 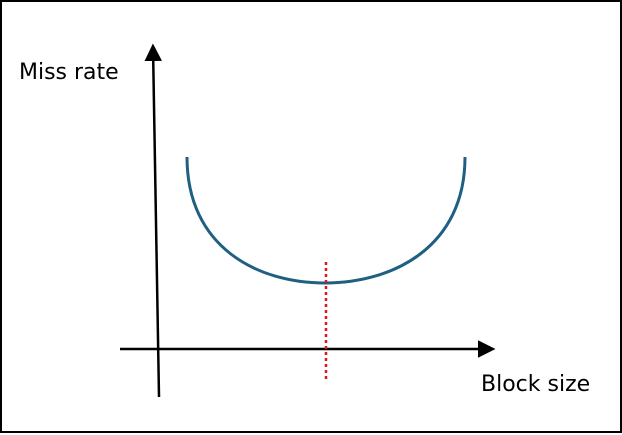 What do you see at coordinates (69, 72) in the screenshot?
I see `y-axis-label: Miss rate` at bounding box center [69, 72].